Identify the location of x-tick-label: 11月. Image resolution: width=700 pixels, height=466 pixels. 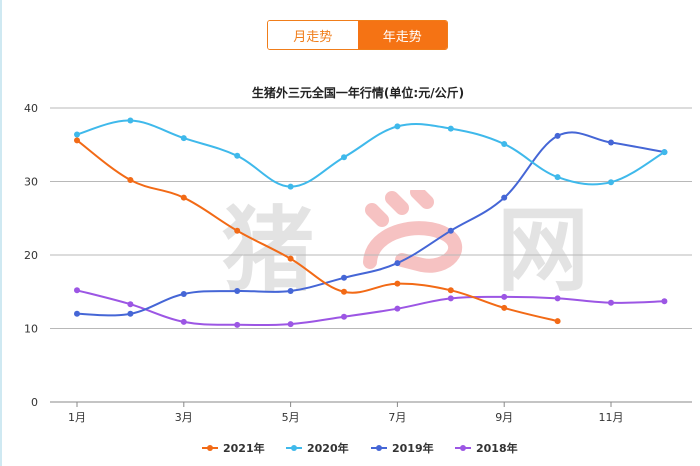
(611, 417).